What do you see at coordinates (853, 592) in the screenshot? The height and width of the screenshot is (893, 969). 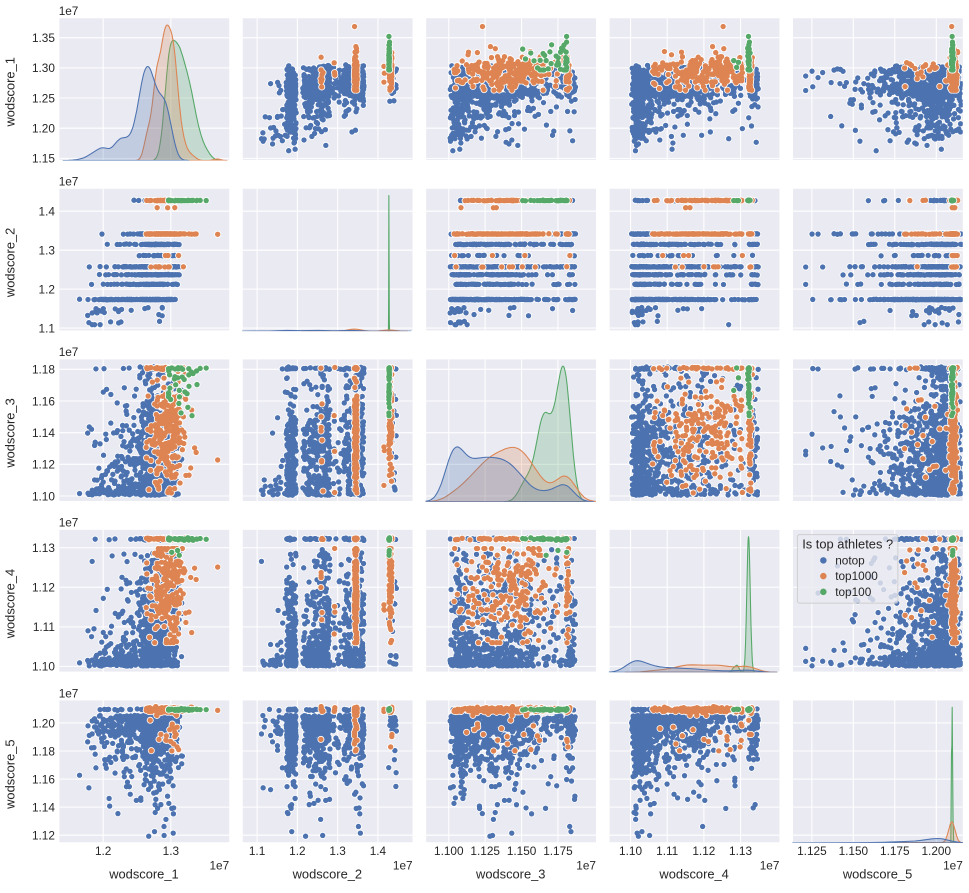 I see `svg-text: top100` at bounding box center [853, 592].